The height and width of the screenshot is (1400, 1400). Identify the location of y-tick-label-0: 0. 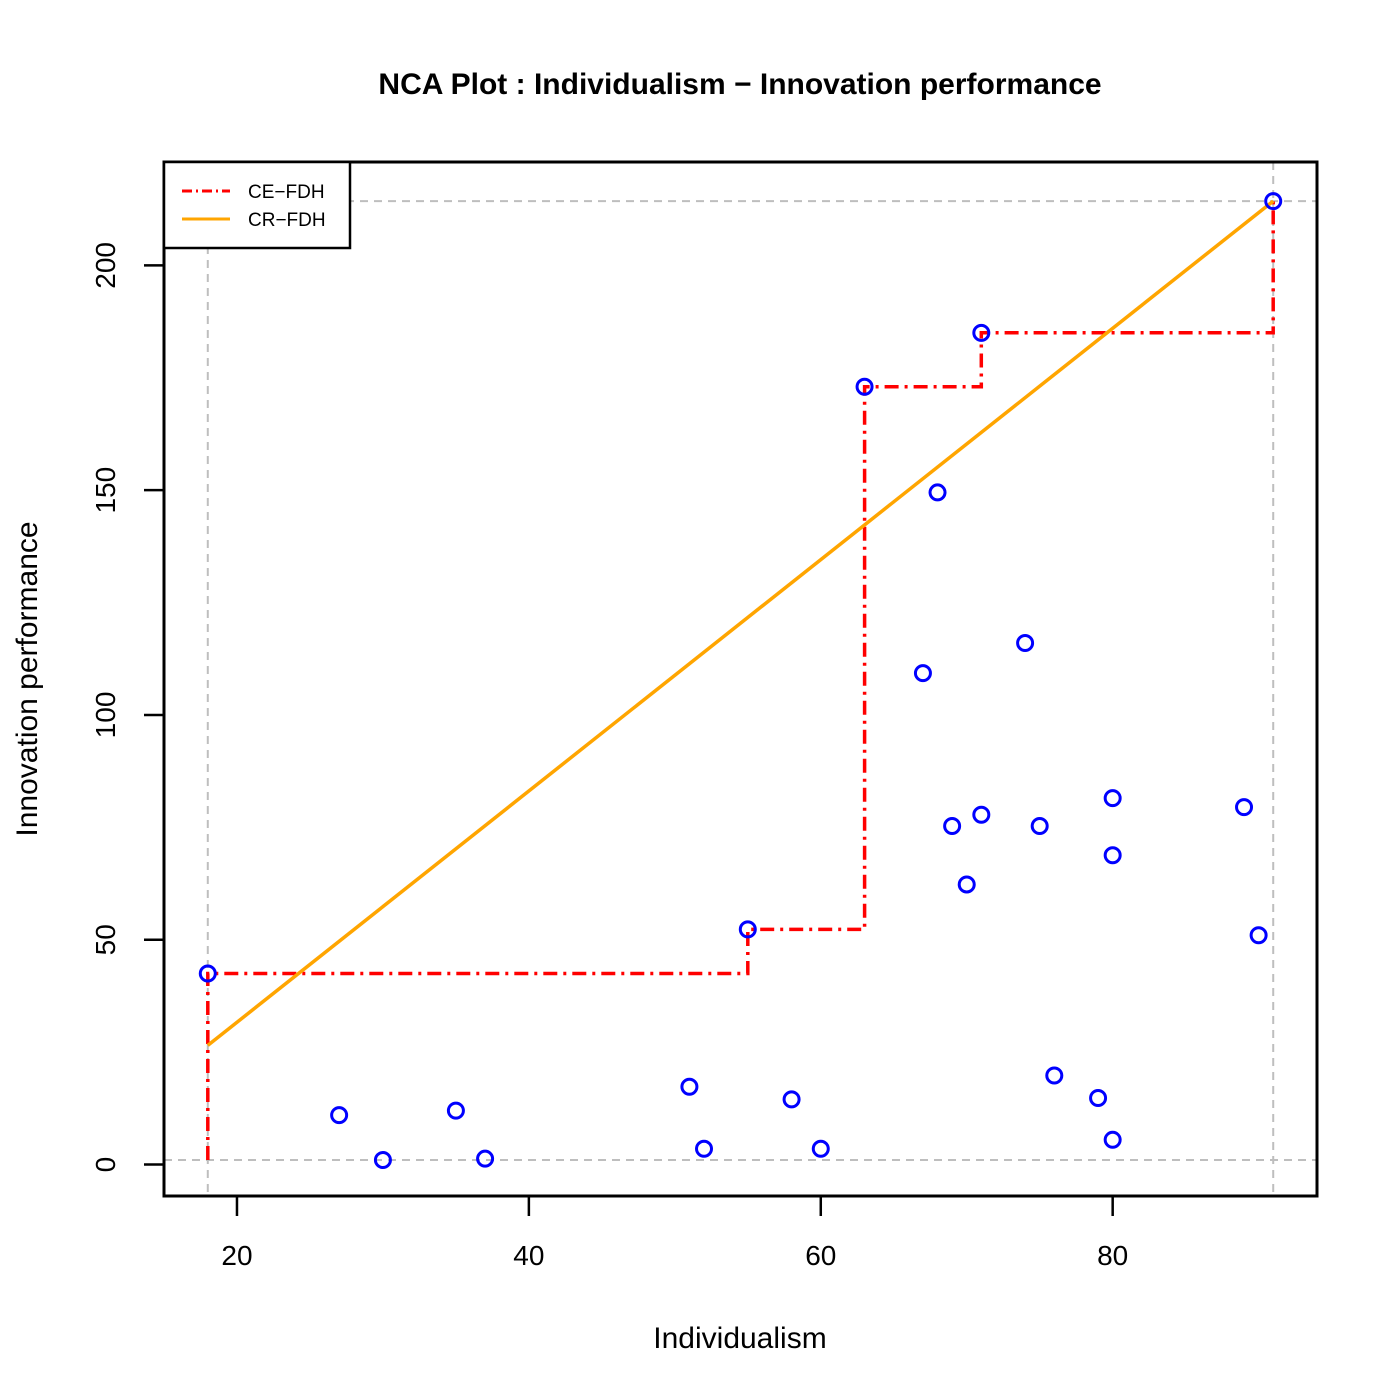
(105, 1165).